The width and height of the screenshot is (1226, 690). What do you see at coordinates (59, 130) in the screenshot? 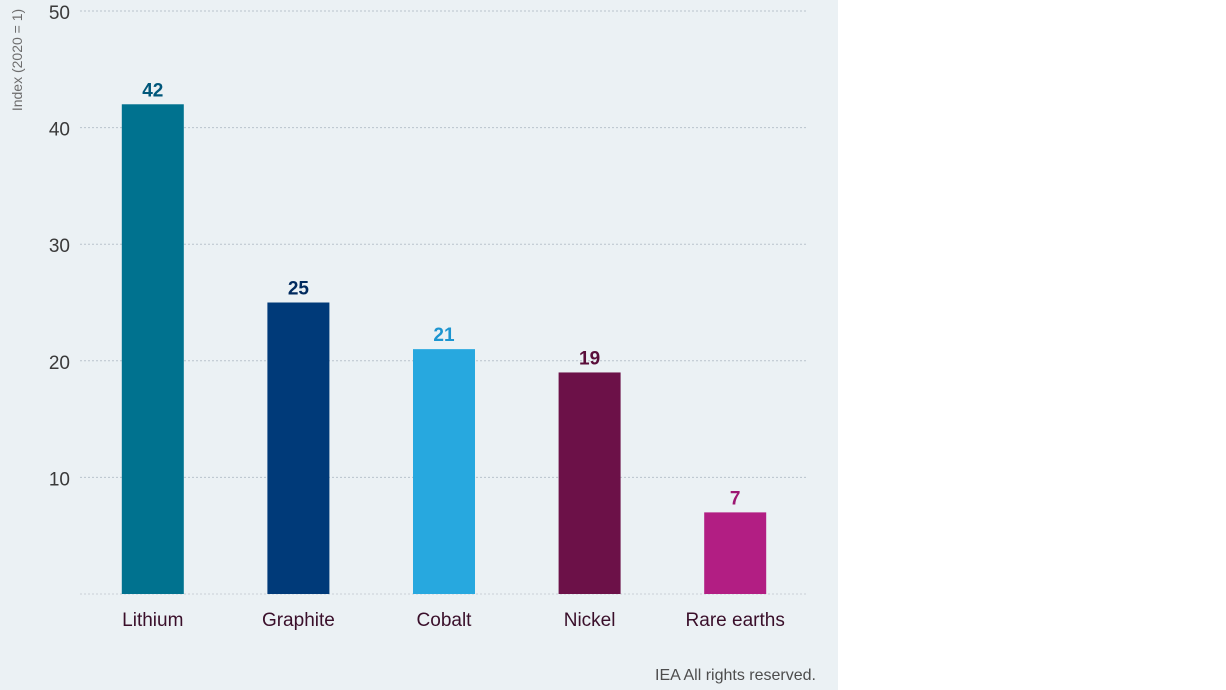
I see `y-tick-label: 40` at bounding box center [59, 130].